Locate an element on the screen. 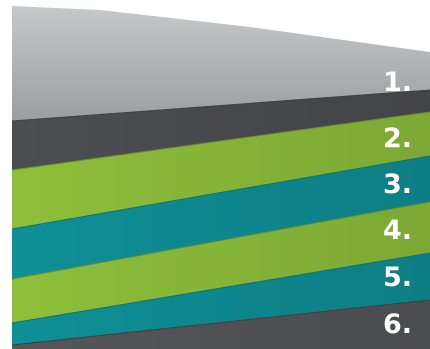  layer-number-2: 2. is located at coordinates (398, 138).